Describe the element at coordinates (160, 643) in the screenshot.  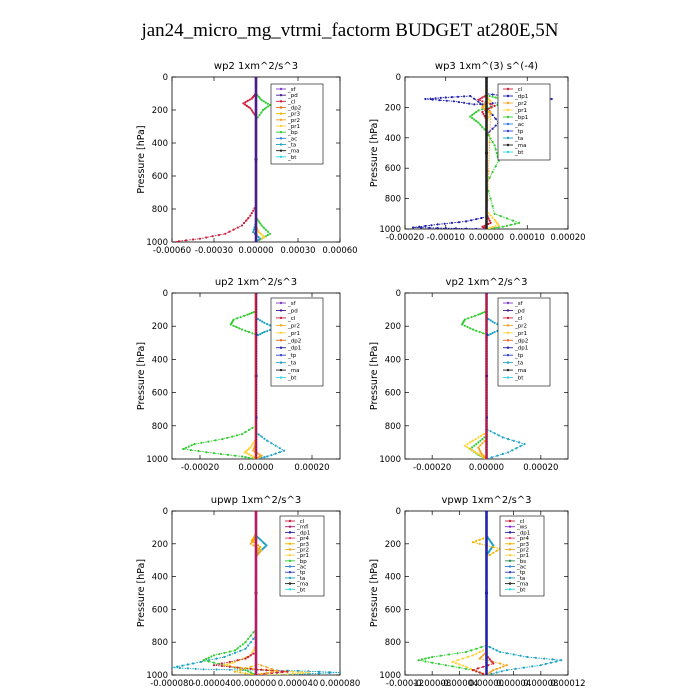
I see `y-tick-label: 800` at that location.